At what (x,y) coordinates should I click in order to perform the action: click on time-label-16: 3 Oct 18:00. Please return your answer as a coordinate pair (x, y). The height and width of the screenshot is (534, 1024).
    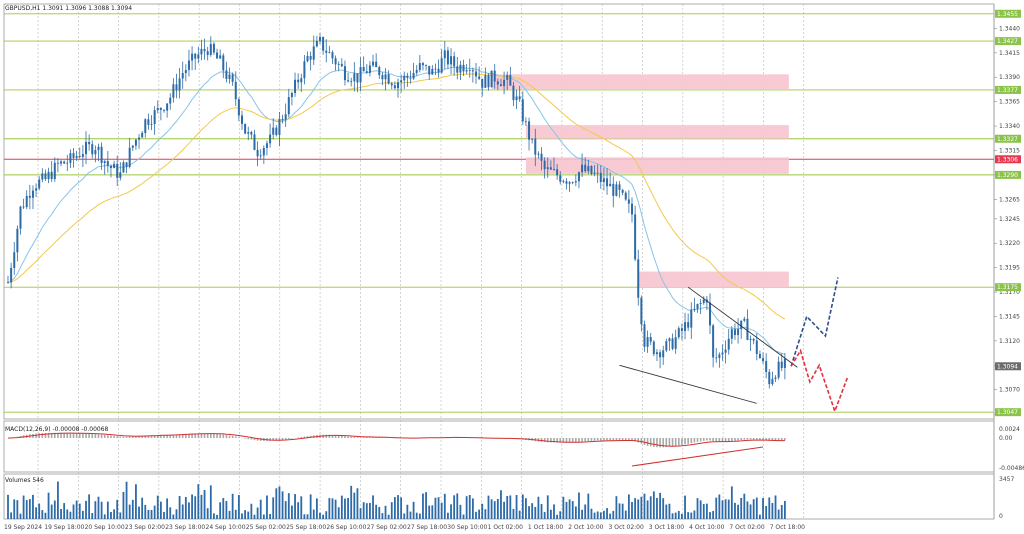
    Looking at the image, I should click on (666, 527).